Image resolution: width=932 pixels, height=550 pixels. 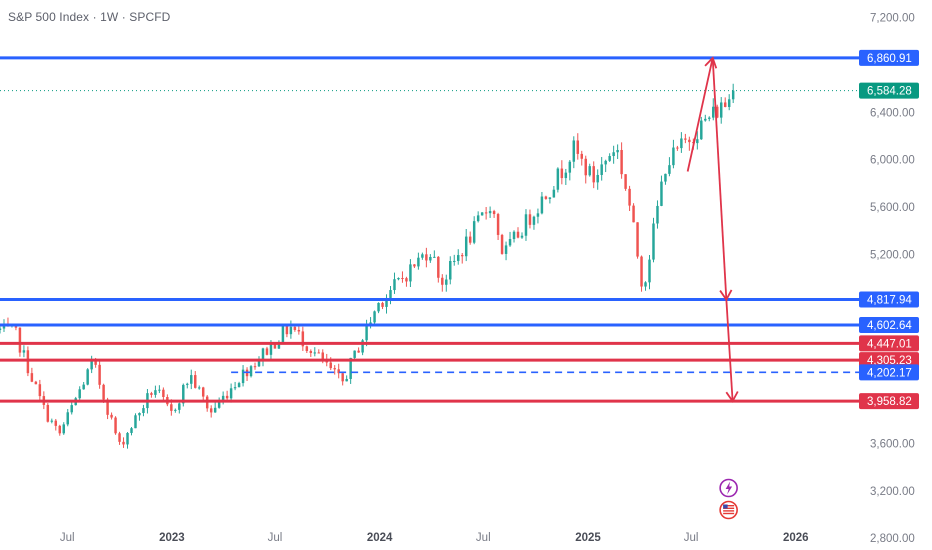 I want to click on lightning-event-icon, so click(x=728, y=488).